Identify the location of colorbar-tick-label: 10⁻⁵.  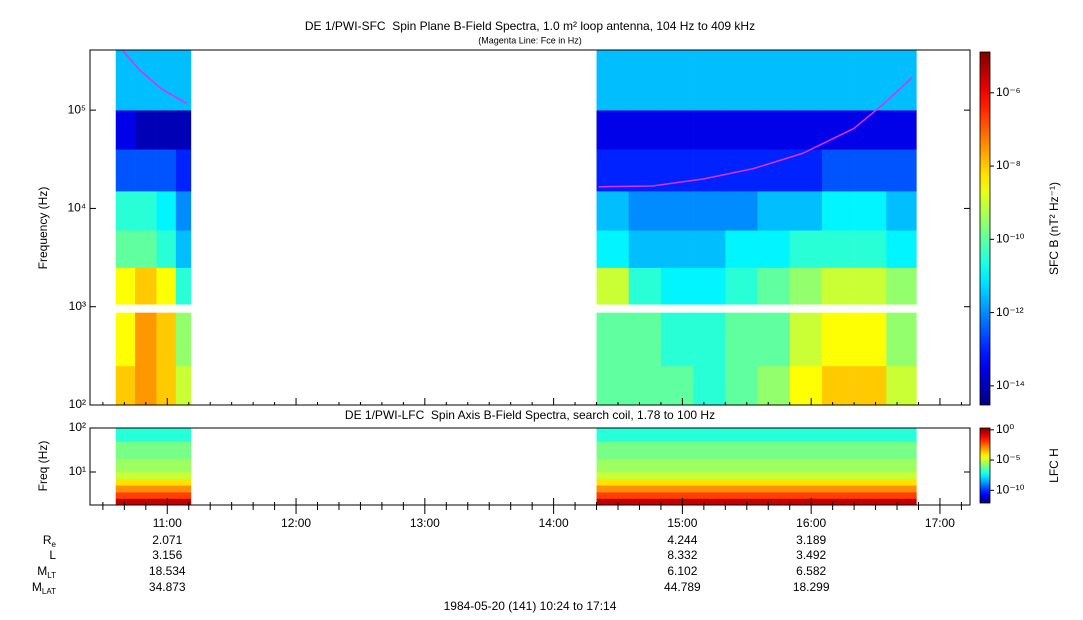
(1008, 459).